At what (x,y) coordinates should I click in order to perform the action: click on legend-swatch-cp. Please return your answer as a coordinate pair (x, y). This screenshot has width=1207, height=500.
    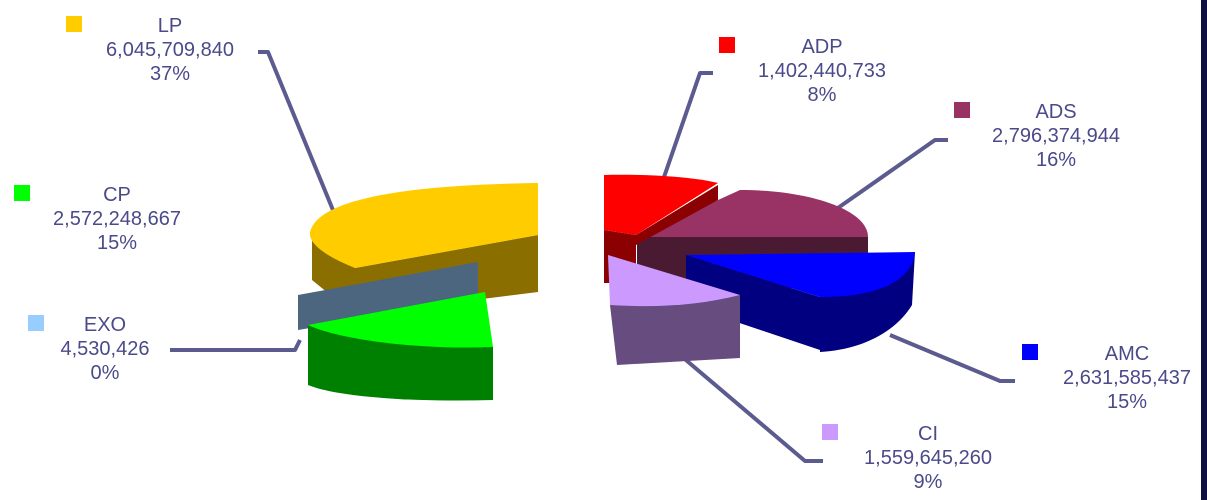
    Looking at the image, I should click on (22, 193).